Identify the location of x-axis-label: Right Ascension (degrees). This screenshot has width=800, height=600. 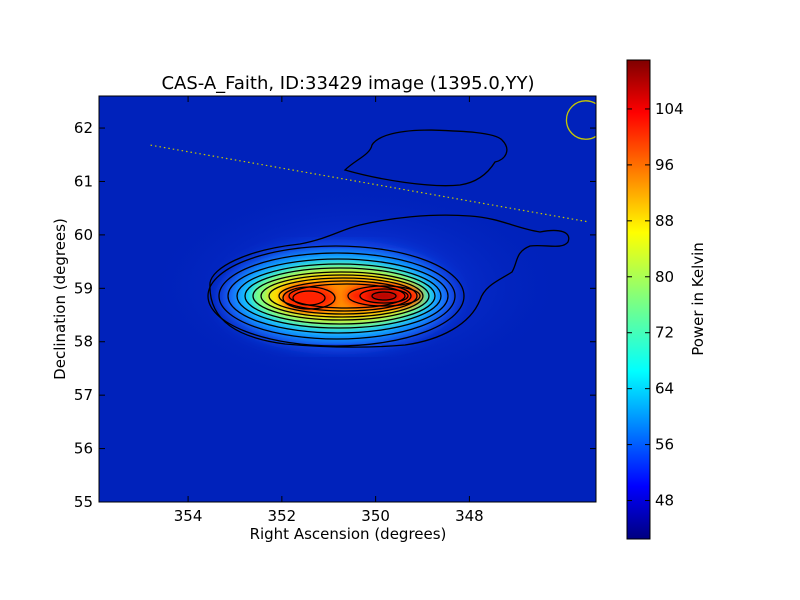
(348, 534).